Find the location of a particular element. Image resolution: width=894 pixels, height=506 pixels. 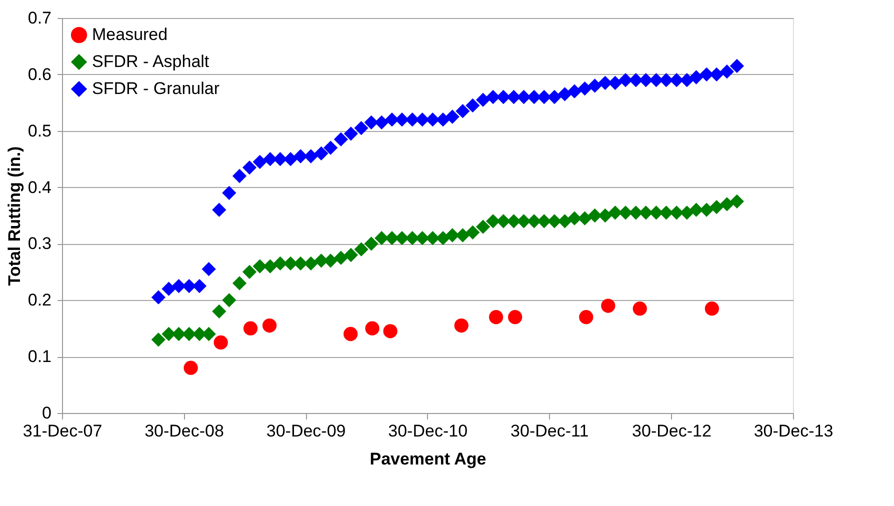

x-tick-label: 31-Dec-07 is located at coordinates (62, 431).